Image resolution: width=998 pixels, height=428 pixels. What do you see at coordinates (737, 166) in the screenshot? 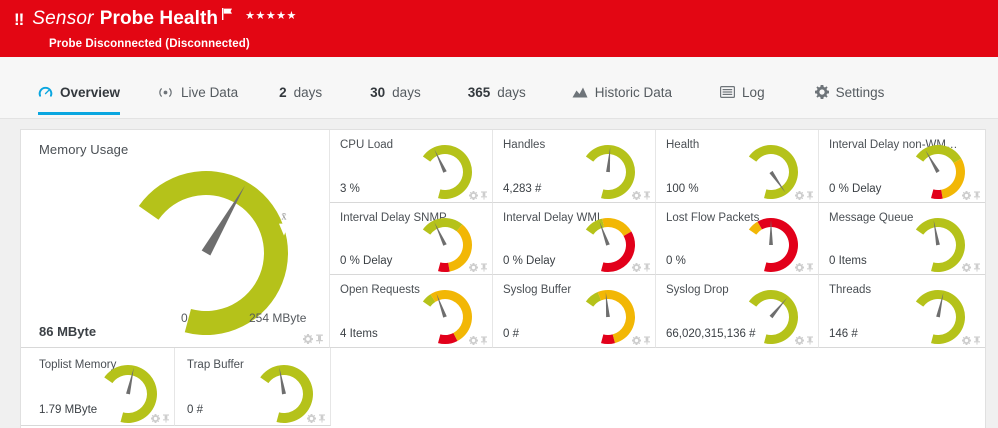
I see `gauge-card-health: Health 100 %` at bounding box center [737, 166].